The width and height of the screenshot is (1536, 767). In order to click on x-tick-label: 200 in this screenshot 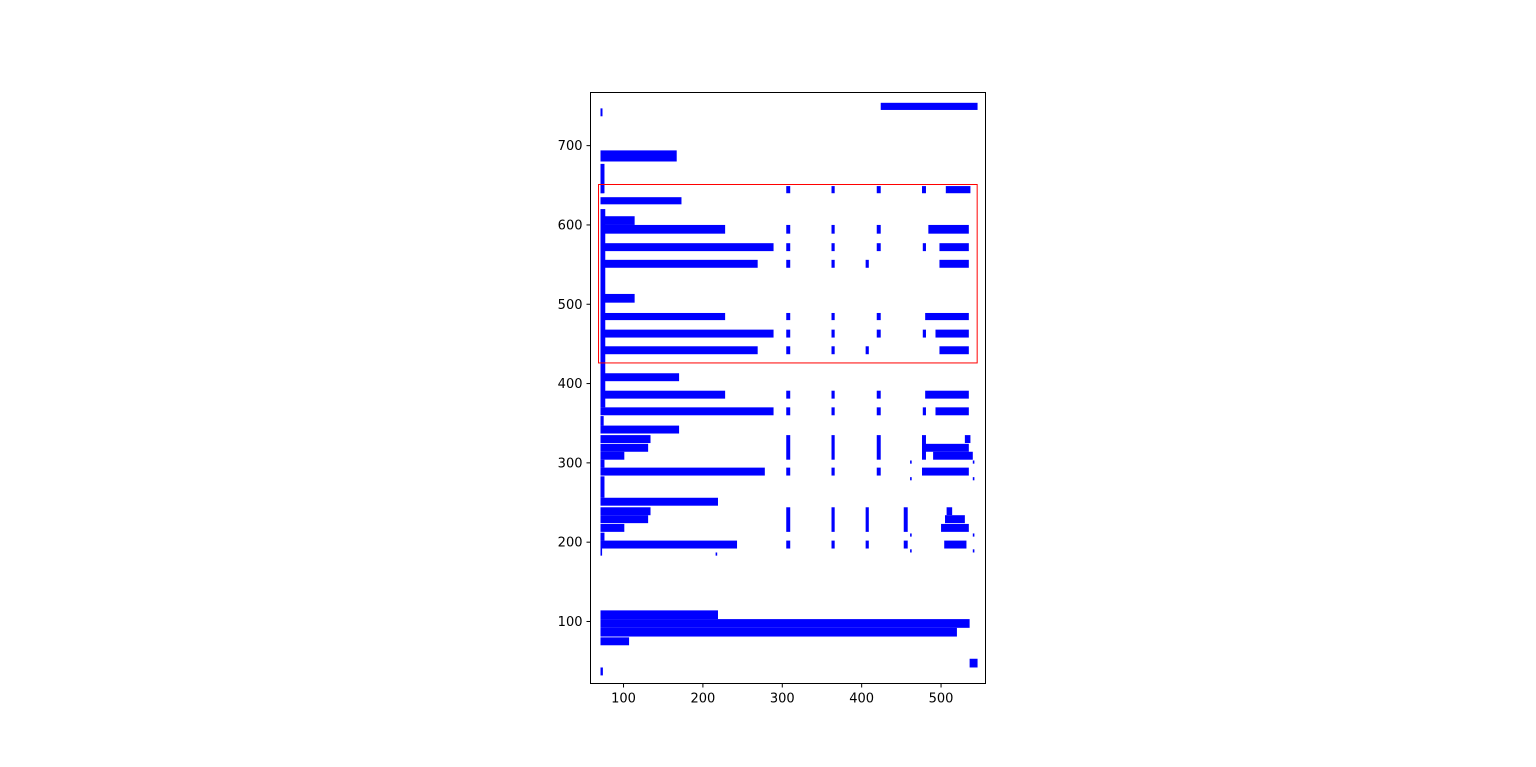, I will do `click(702, 699)`.